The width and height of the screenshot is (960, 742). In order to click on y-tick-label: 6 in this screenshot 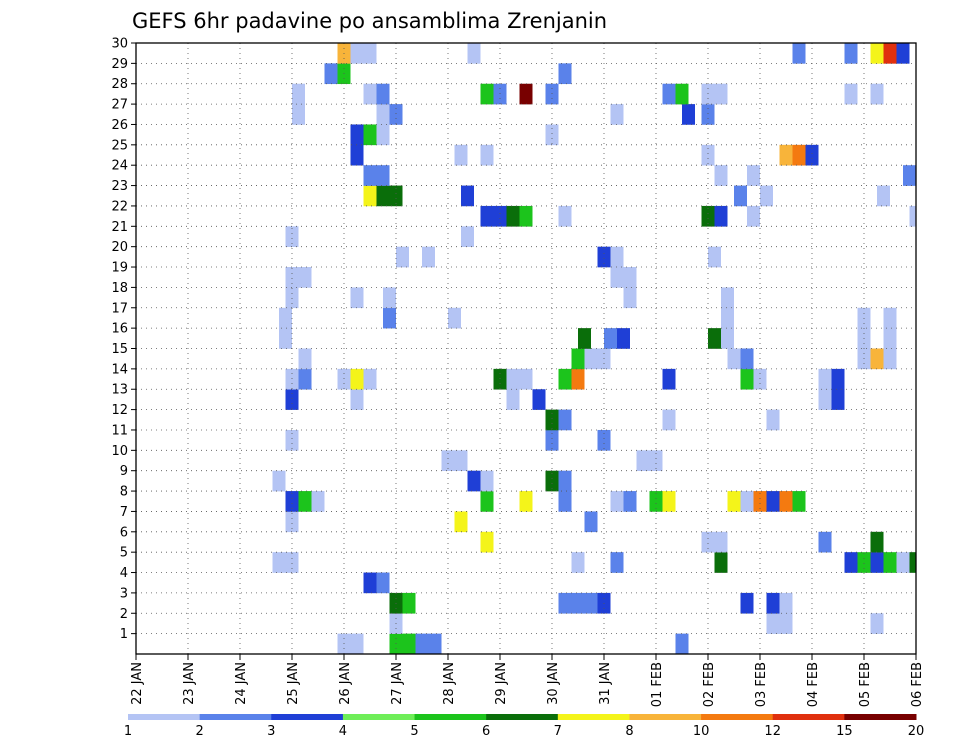, I will do `click(124, 532)`.